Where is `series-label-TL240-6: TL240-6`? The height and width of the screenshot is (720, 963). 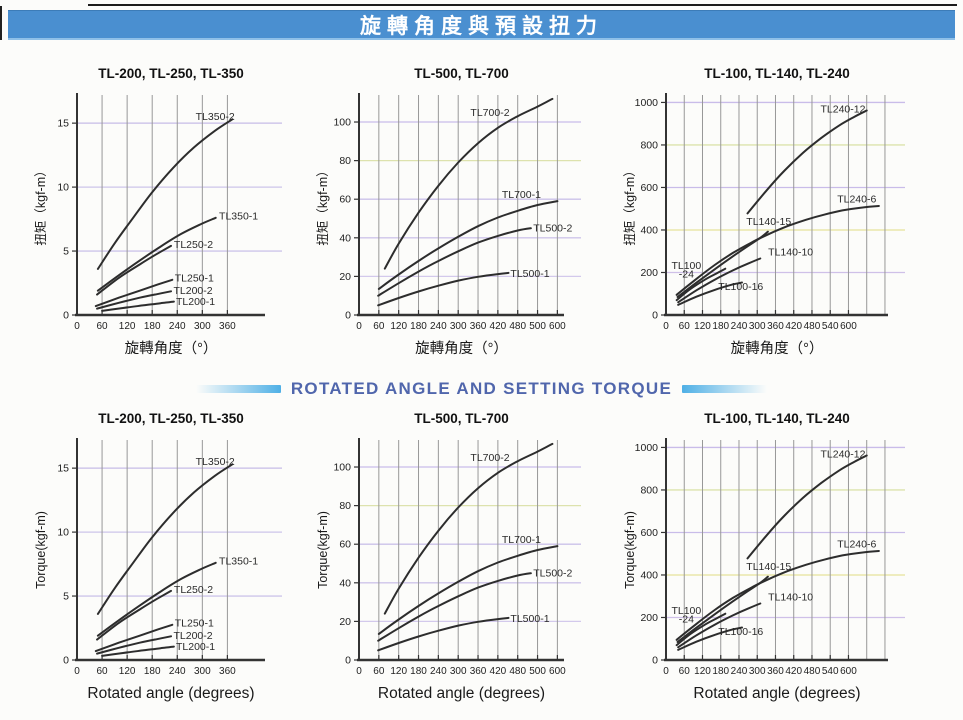 series-label-TL240-6: TL240-6 is located at coordinates (856, 545).